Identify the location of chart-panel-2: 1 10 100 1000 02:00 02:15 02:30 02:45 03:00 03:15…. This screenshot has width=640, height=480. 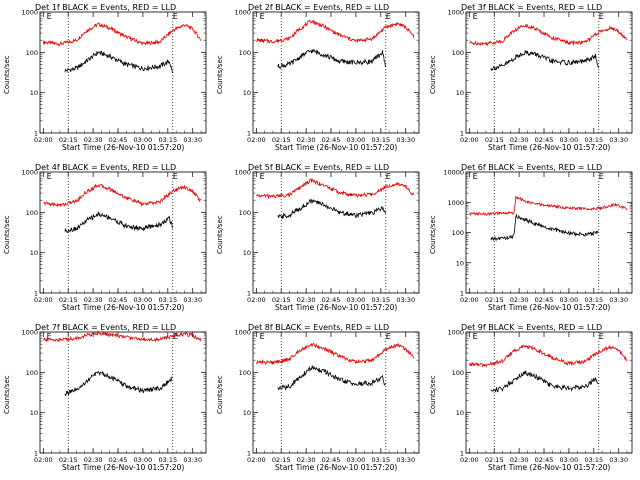
(319, 80).